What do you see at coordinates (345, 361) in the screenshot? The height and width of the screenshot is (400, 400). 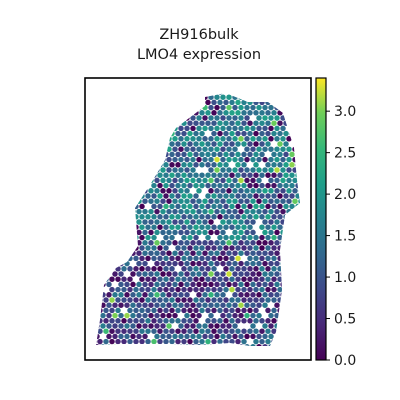 I see `colorbar-tick-label: 0.0` at bounding box center [345, 361].